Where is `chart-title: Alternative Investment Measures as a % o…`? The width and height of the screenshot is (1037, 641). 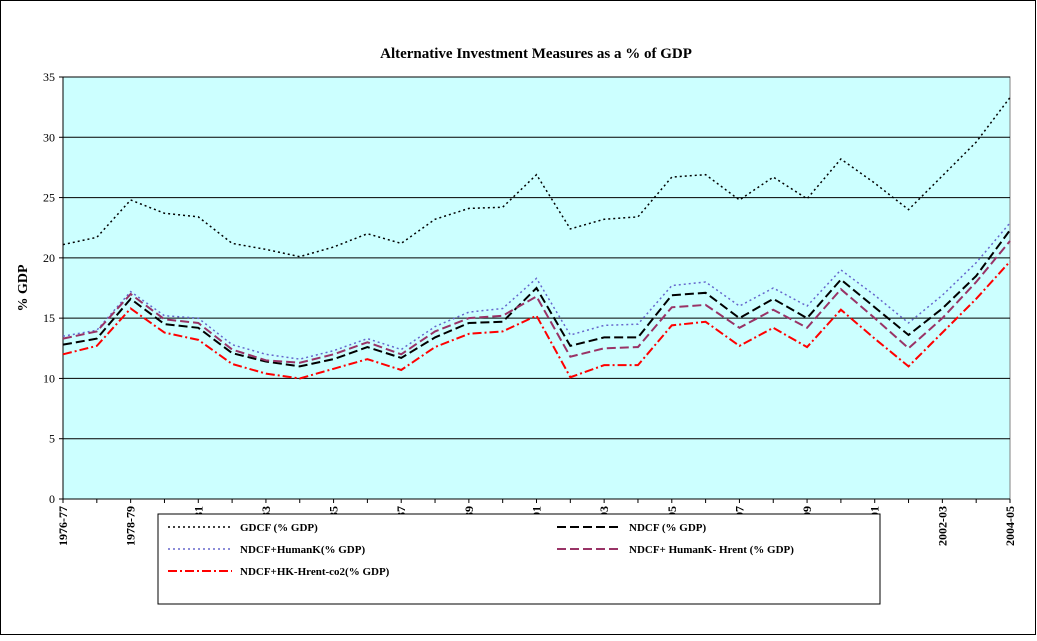 chart-title: Alternative Investment Measures as a % o… is located at coordinates (536, 54).